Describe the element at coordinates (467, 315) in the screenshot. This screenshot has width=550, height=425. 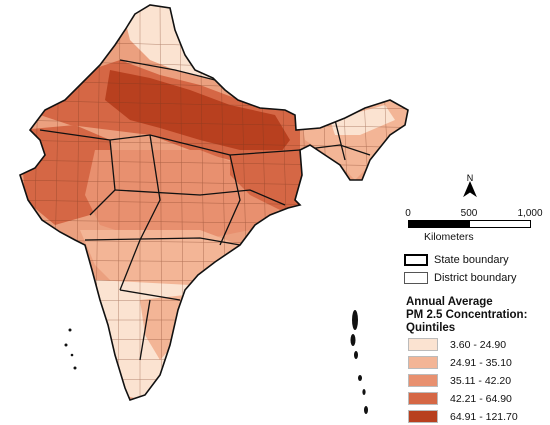
I see `legend-title-line-2: PM 2.5 Concentration:` at that location.